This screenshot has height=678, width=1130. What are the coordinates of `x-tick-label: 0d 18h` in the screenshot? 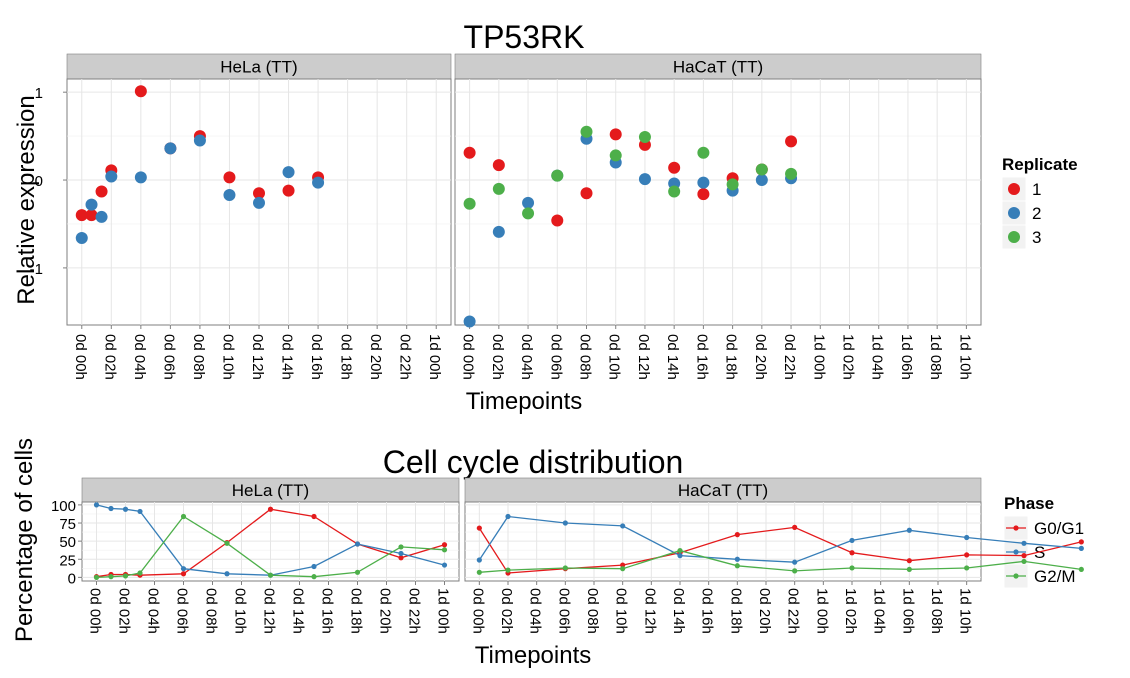 It's located at (346, 357).